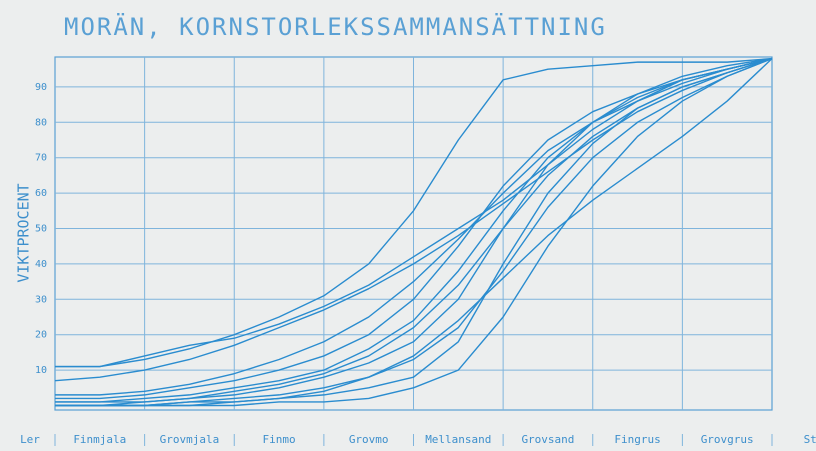 Image resolution: width=816 pixels, height=451 pixels. I want to click on x-category-label: Grovsand, so click(547, 439).